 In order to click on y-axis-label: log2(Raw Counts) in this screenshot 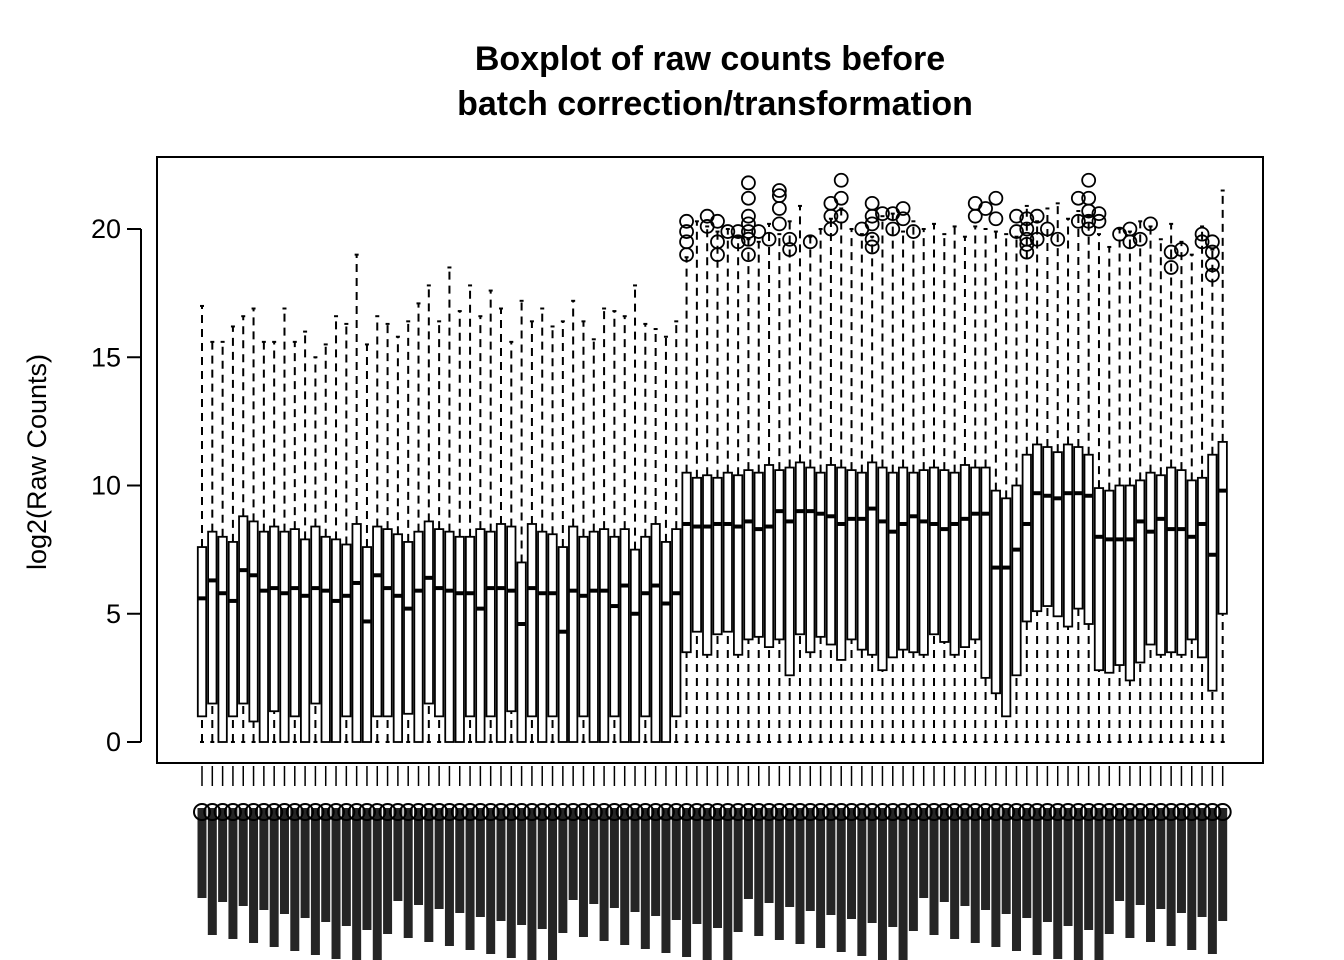, I will do `click(37, 462)`.